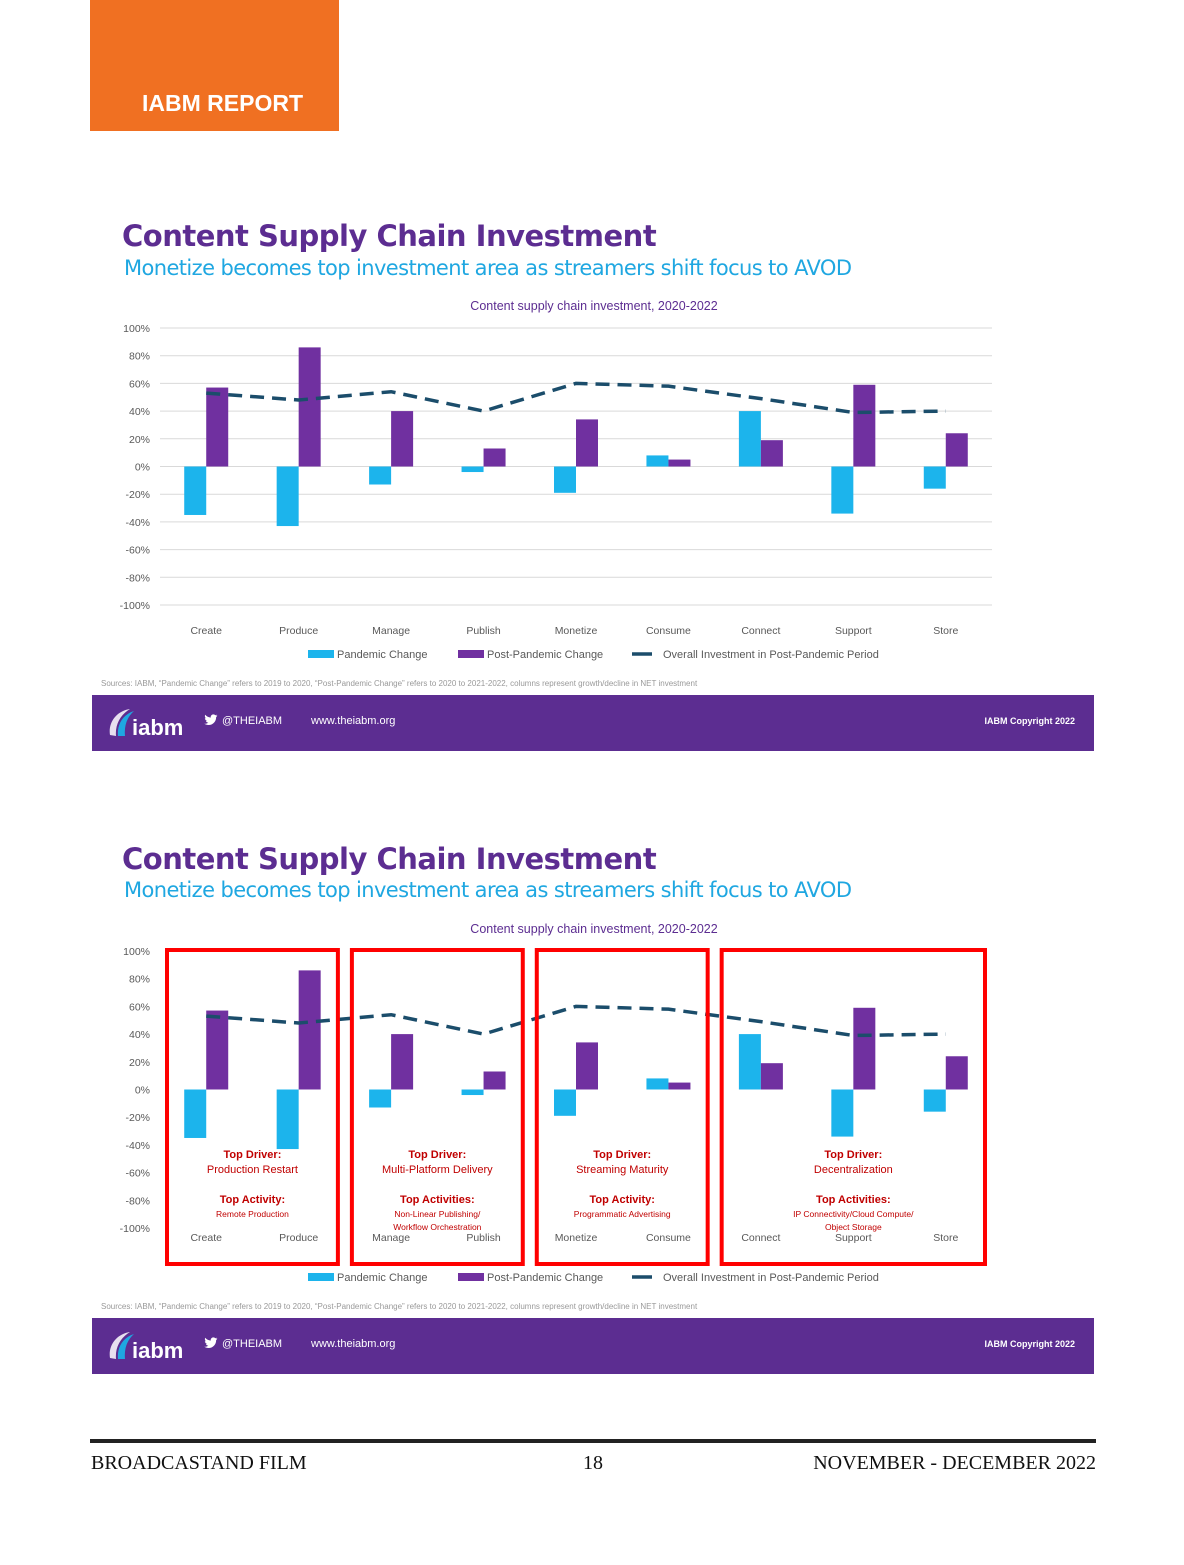 The width and height of the screenshot is (1184, 1565). I want to click on driver-value: Production Restart, so click(252, 1170).